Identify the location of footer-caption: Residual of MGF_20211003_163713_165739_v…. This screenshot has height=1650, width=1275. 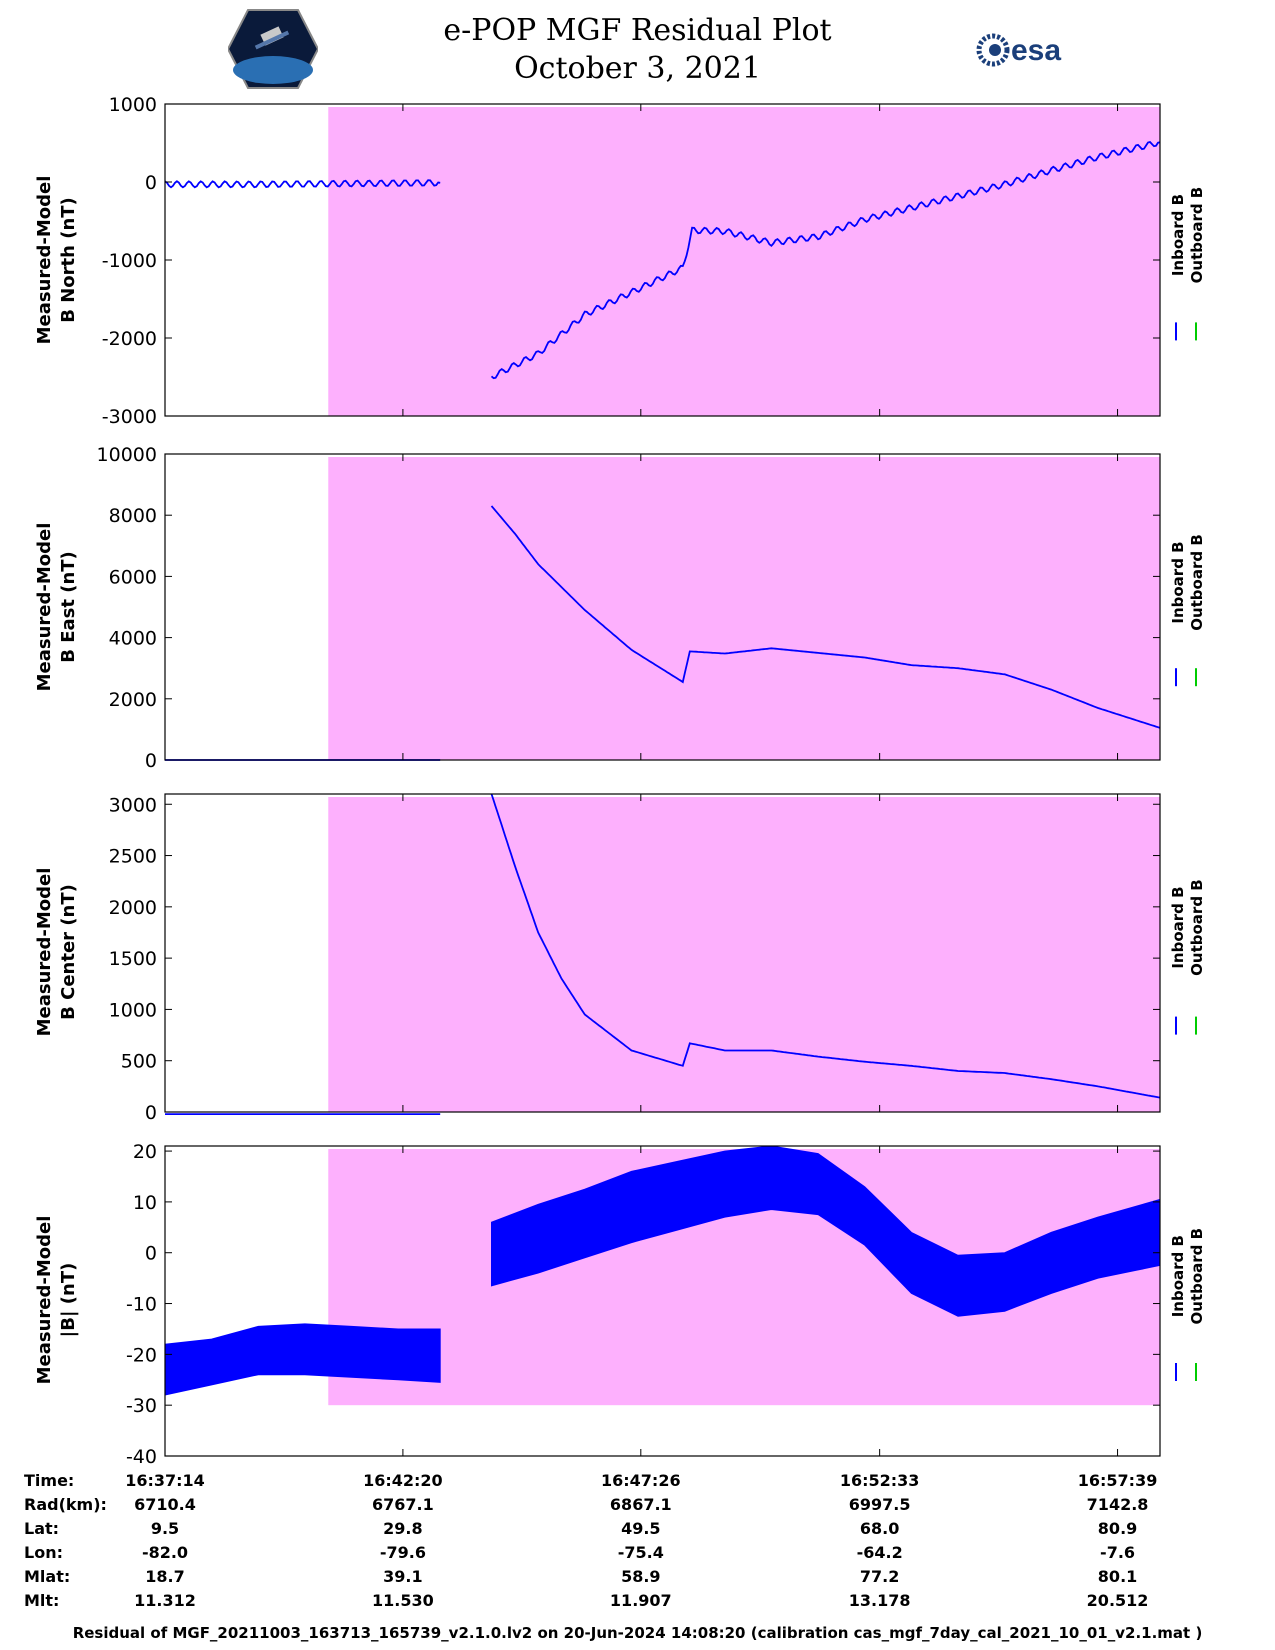
(637, 1633).